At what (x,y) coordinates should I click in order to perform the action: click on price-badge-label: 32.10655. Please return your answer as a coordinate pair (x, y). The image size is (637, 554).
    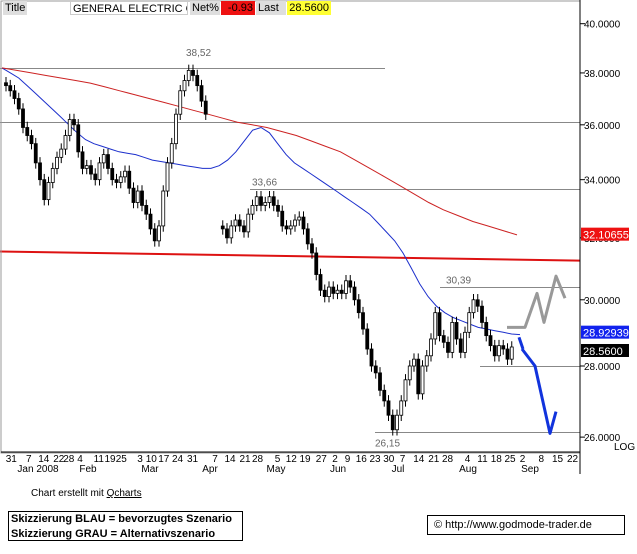
    Looking at the image, I should click on (606, 236).